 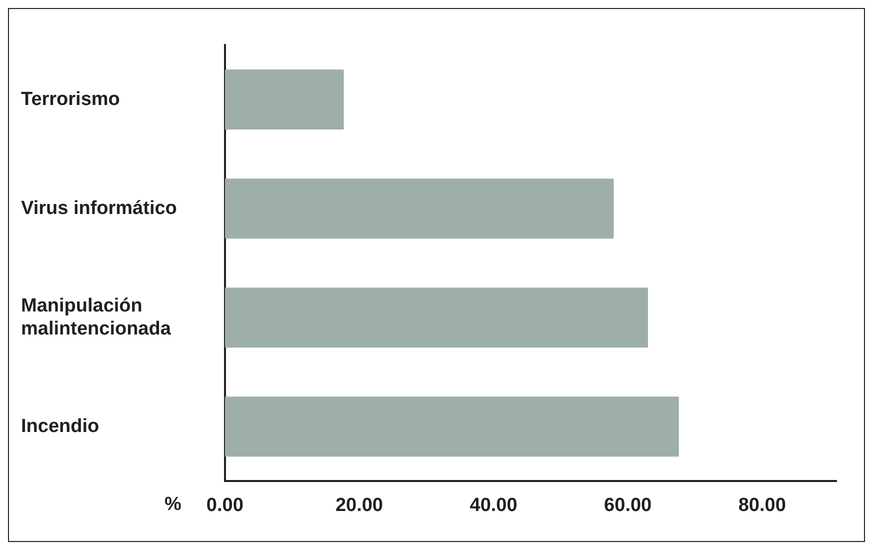 What do you see at coordinates (494, 505) in the screenshot?
I see `x-tick-label: 40.00` at bounding box center [494, 505].